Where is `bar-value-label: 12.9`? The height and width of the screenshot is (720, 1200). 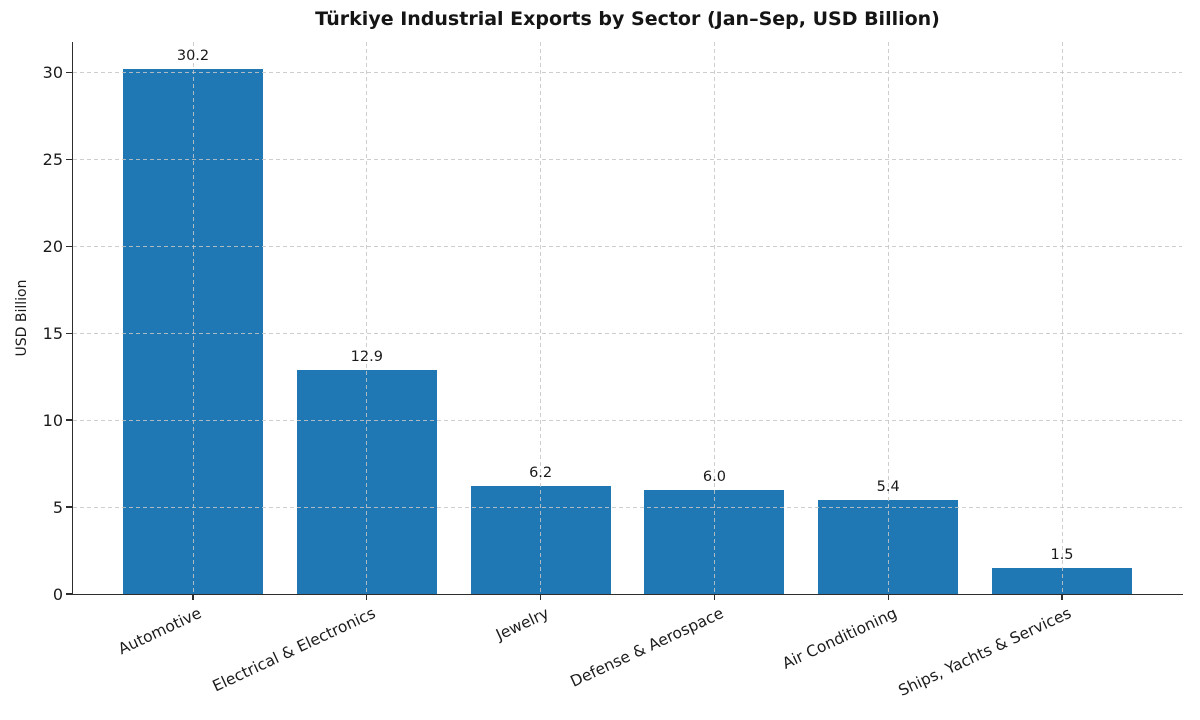 bar-value-label: 12.9 is located at coordinates (366, 356).